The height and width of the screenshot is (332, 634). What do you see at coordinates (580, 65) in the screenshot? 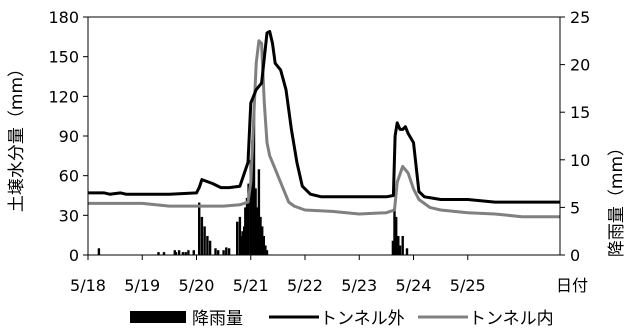
I see `right-tick-label: 20` at bounding box center [580, 65].